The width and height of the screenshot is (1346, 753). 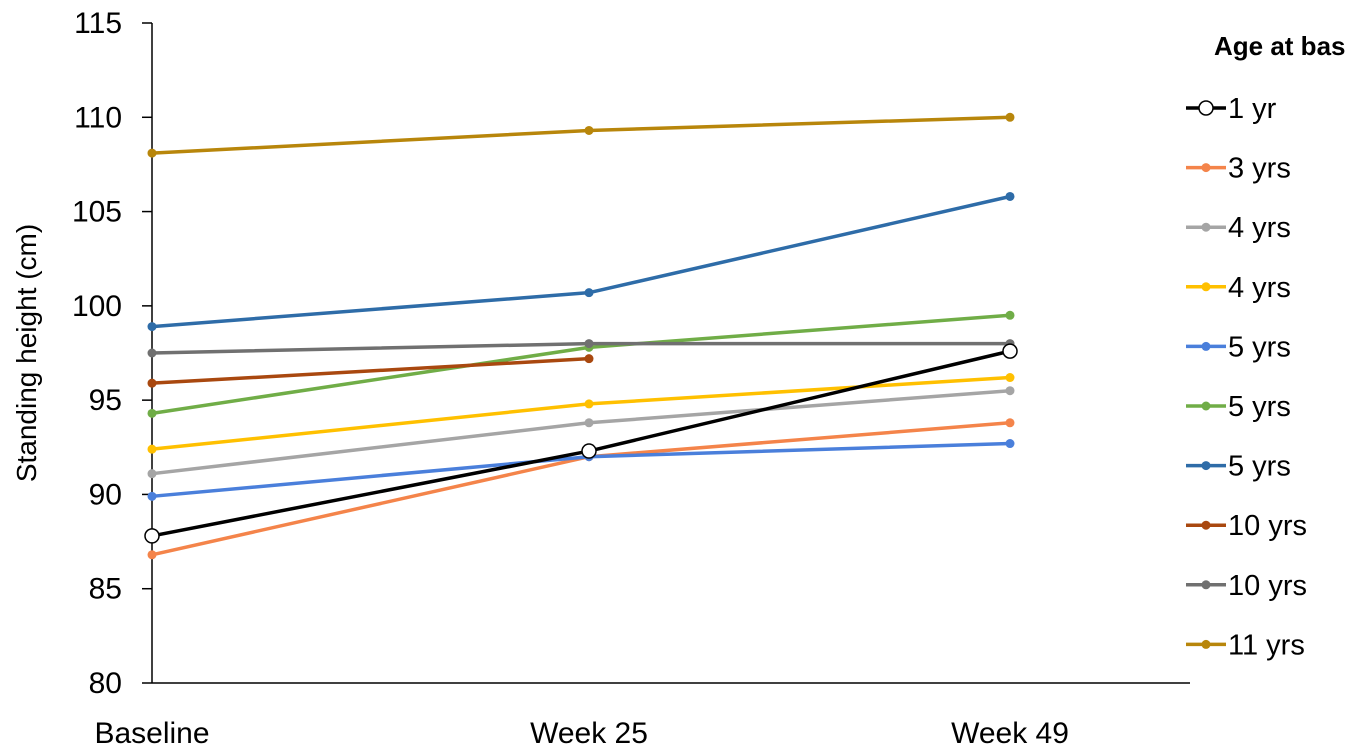 I want to click on legend-label: 11 yrs, so click(x=1266, y=645).